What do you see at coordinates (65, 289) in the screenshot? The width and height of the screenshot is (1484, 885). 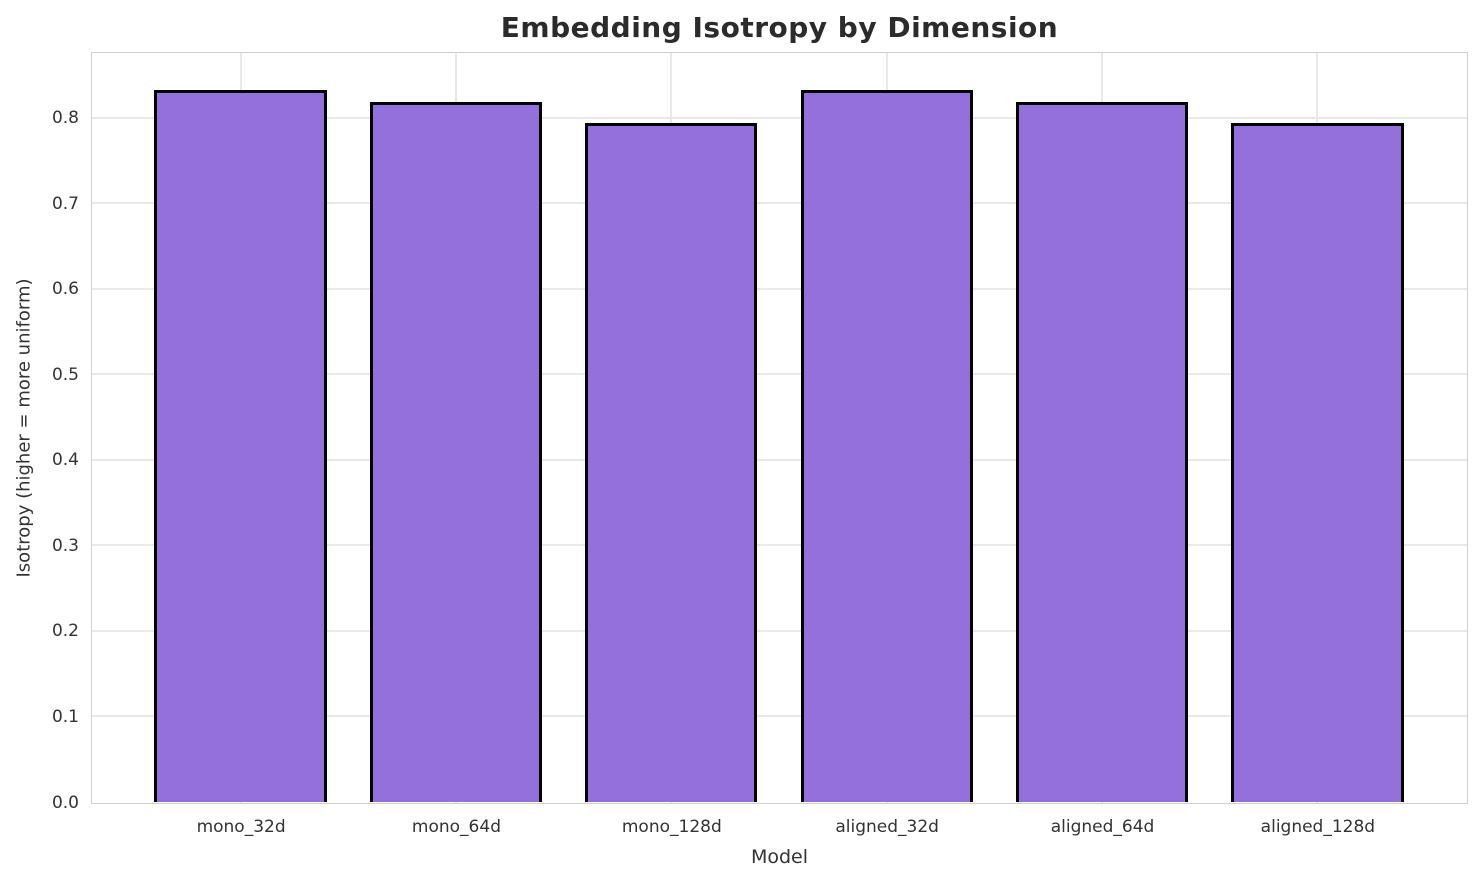 I see `y-tick-label: 0.6` at bounding box center [65, 289].